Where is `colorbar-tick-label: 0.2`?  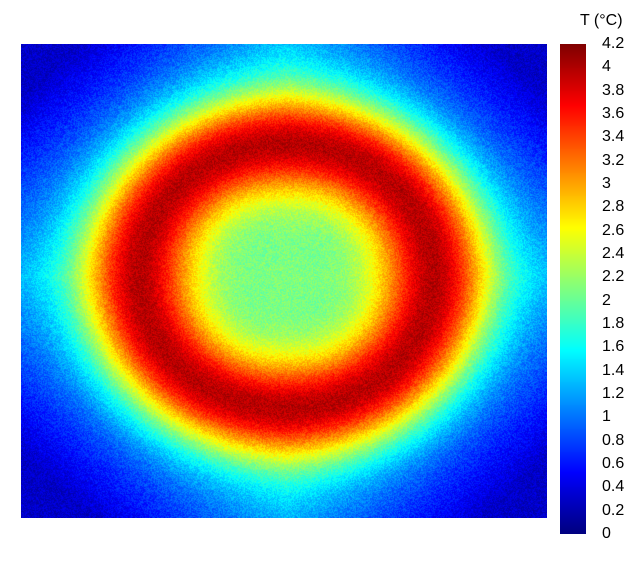 colorbar-tick-label: 0.2 is located at coordinates (613, 510).